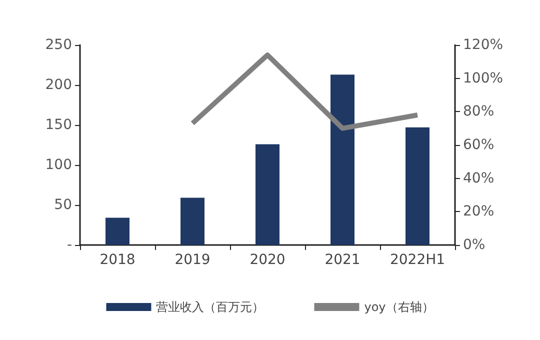 Image resolution: width=540 pixels, height=340 pixels. I want to click on x-tick-label: 2019, so click(192, 260).